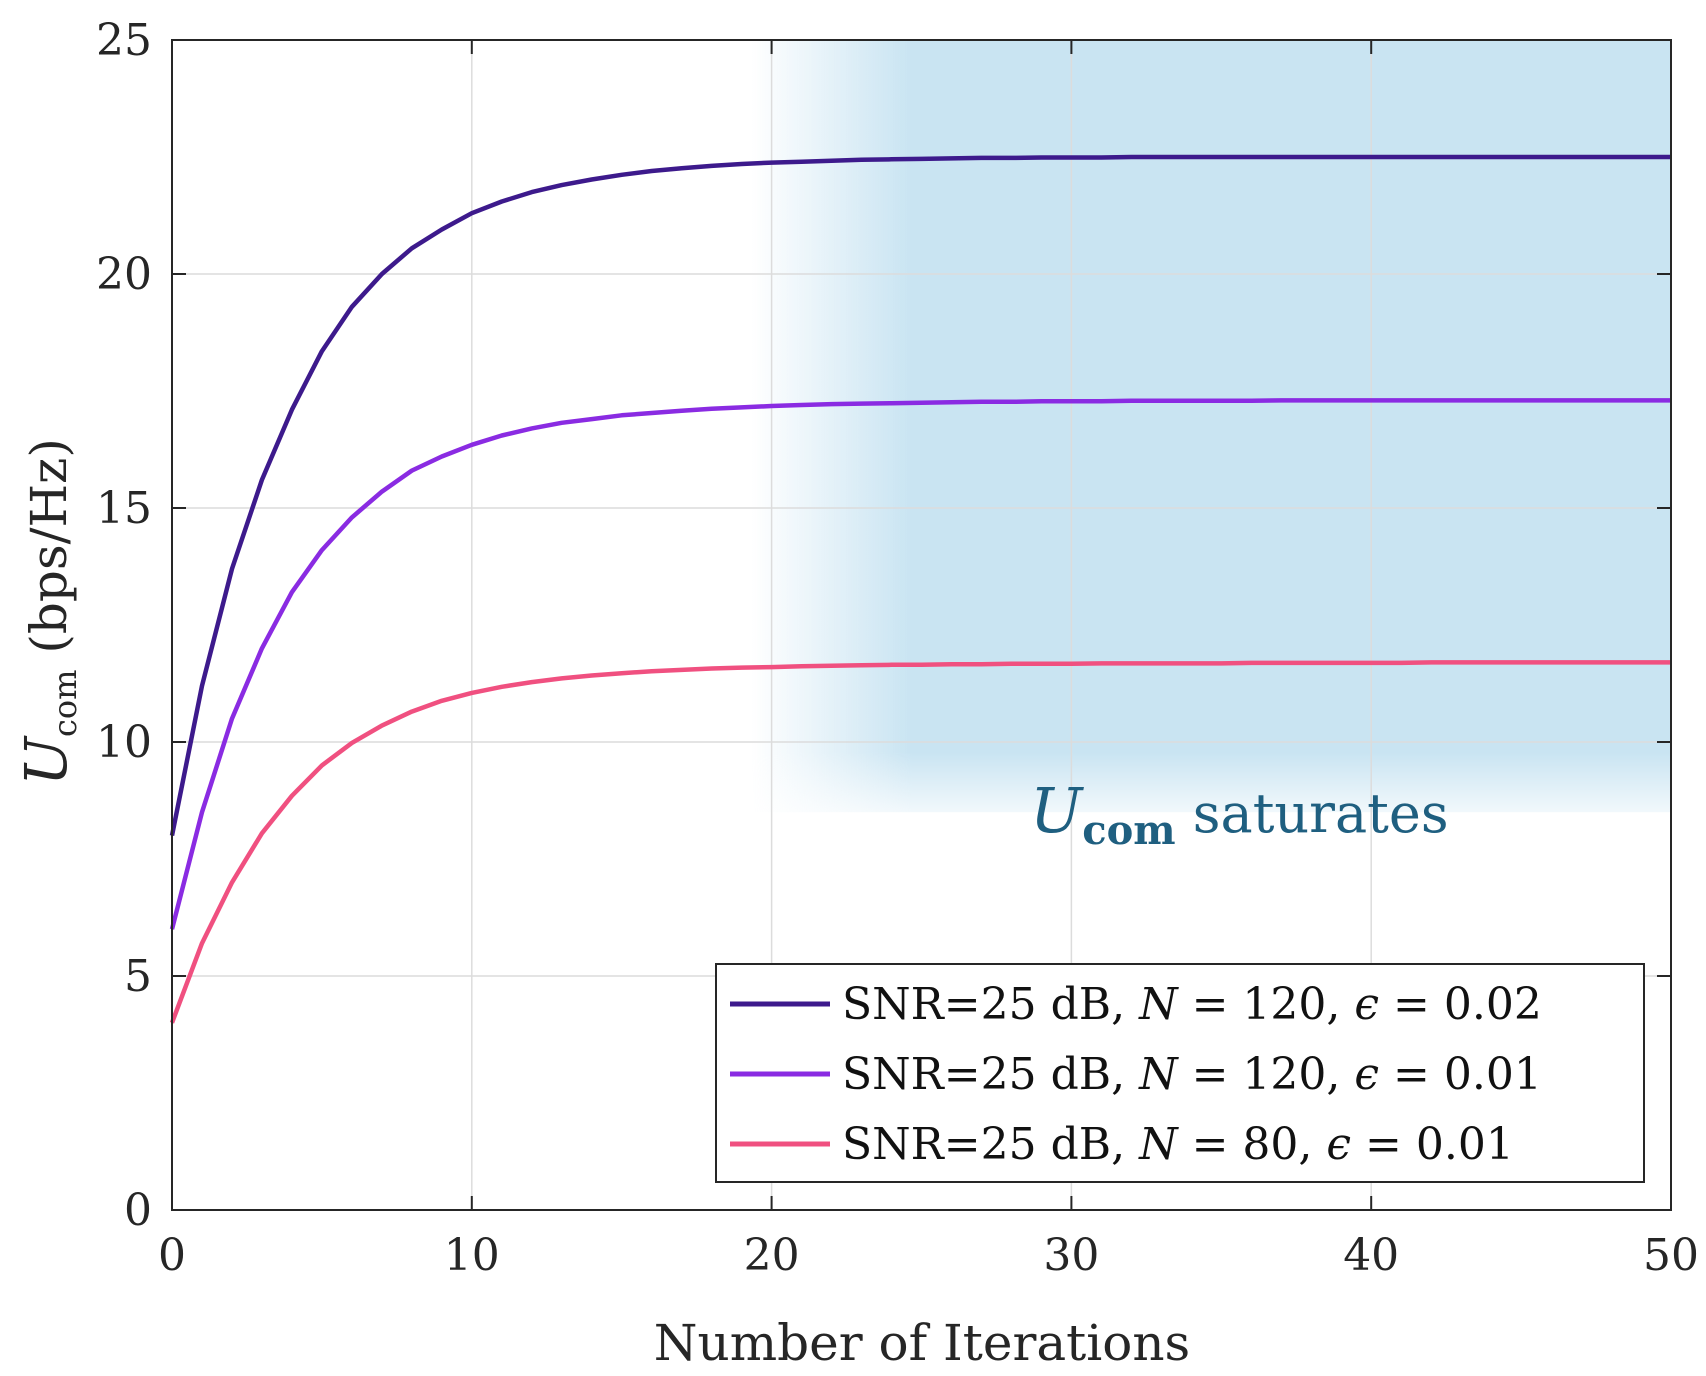 This screenshot has height=1376, width=1706. Describe the element at coordinates (1071, 1255) in the screenshot. I see `x-tick-label: 30` at that location.